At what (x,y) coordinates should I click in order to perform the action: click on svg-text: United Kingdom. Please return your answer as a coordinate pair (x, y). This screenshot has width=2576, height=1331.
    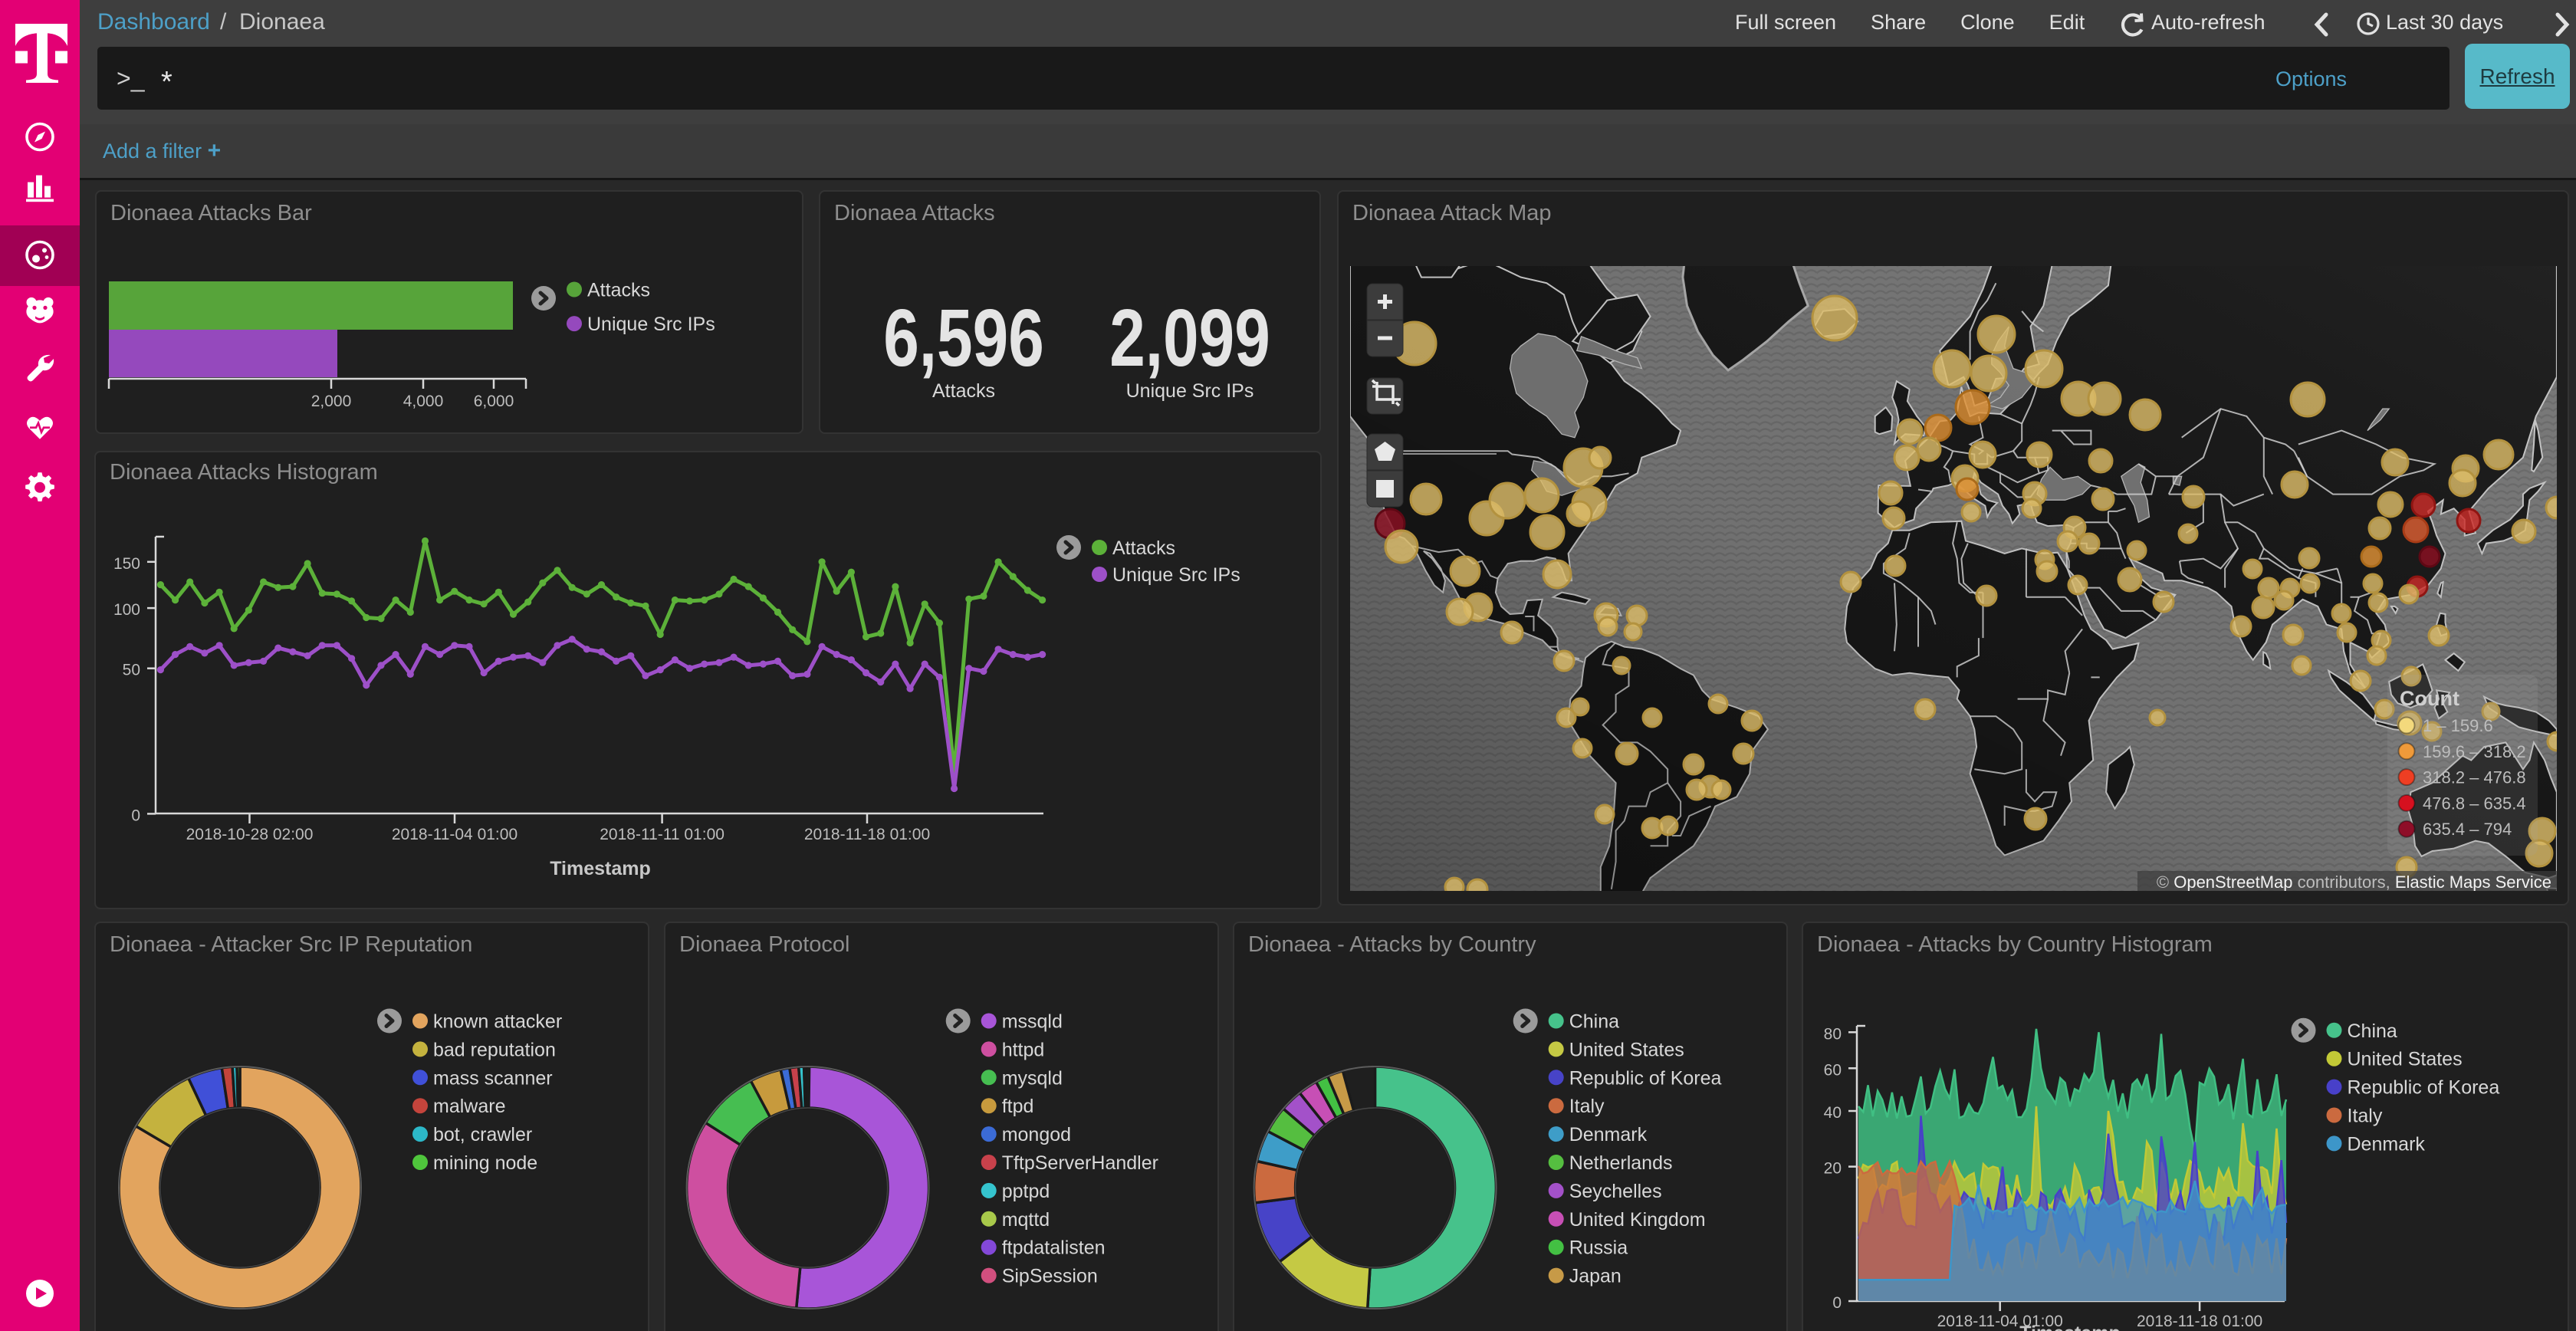
    Looking at the image, I should click on (1638, 1220).